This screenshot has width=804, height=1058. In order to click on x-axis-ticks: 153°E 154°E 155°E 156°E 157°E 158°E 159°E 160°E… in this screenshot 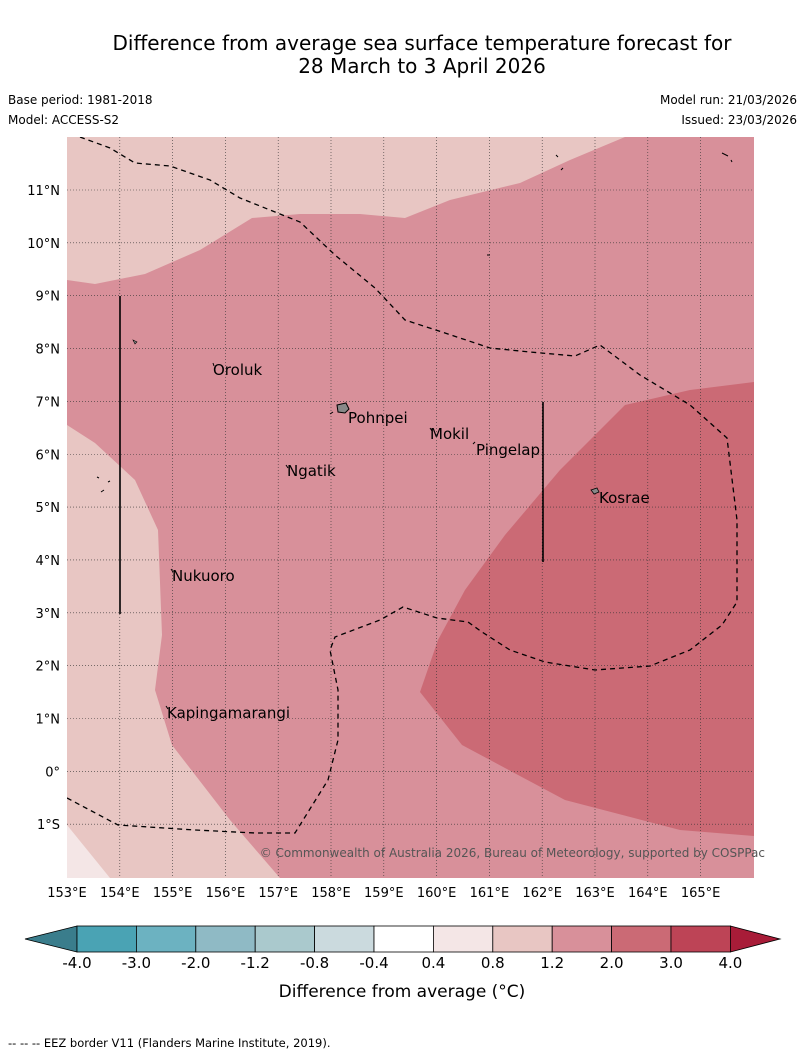, I will do `click(383, 893)`.